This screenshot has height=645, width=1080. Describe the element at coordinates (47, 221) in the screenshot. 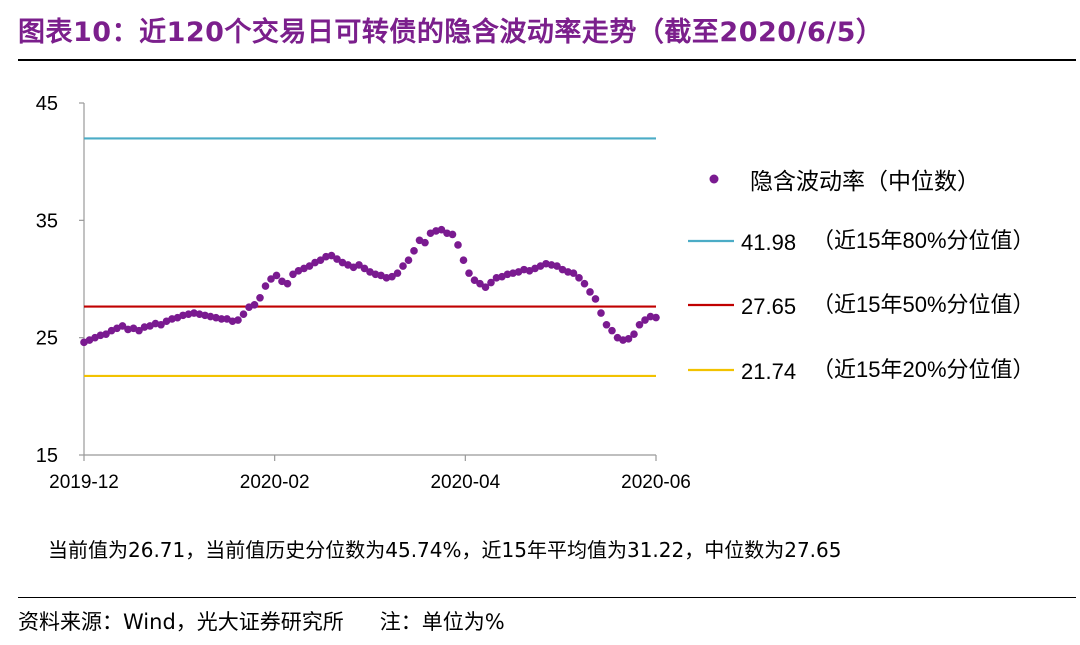

I see `y-tick-label: 35` at that location.